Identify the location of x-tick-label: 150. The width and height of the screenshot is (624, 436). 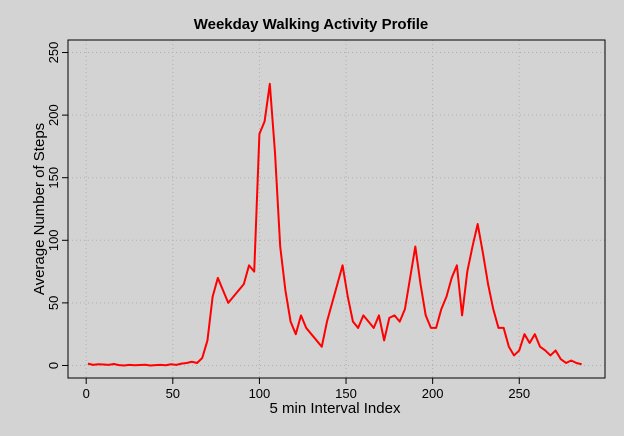
(346, 393).